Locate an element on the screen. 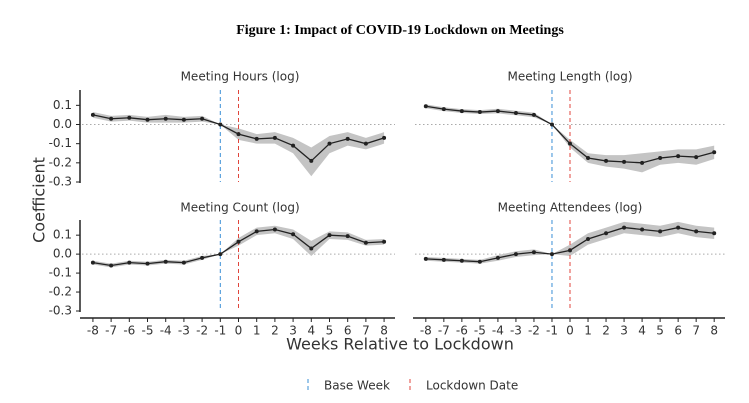  y-tick-label: 0.0 is located at coordinates (62, 254).